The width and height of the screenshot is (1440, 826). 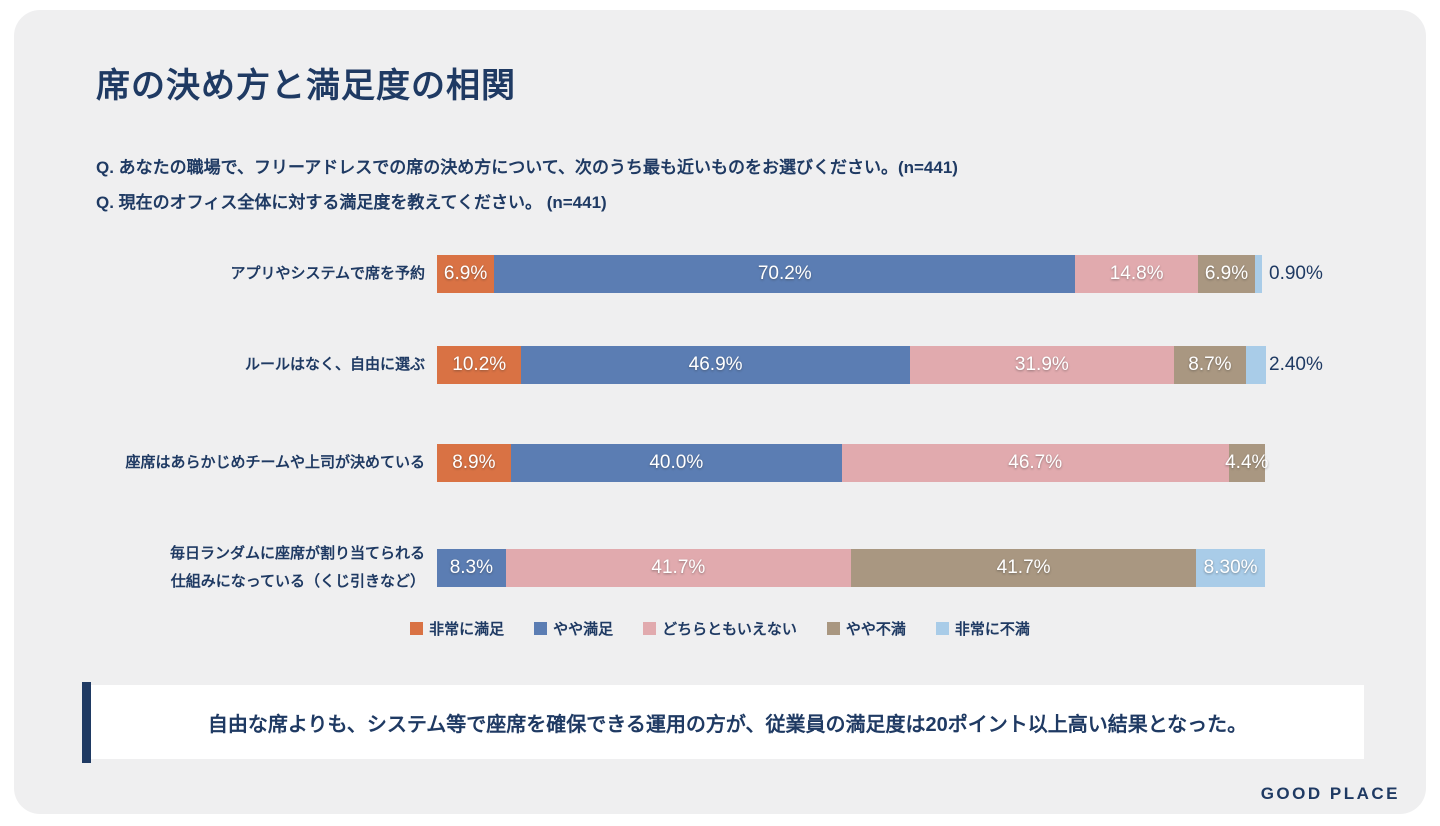 What do you see at coordinates (275, 462) in the screenshot?
I see `category-label: 座席はあらかじめチームや上司が決めている` at bounding box center [275, 462].